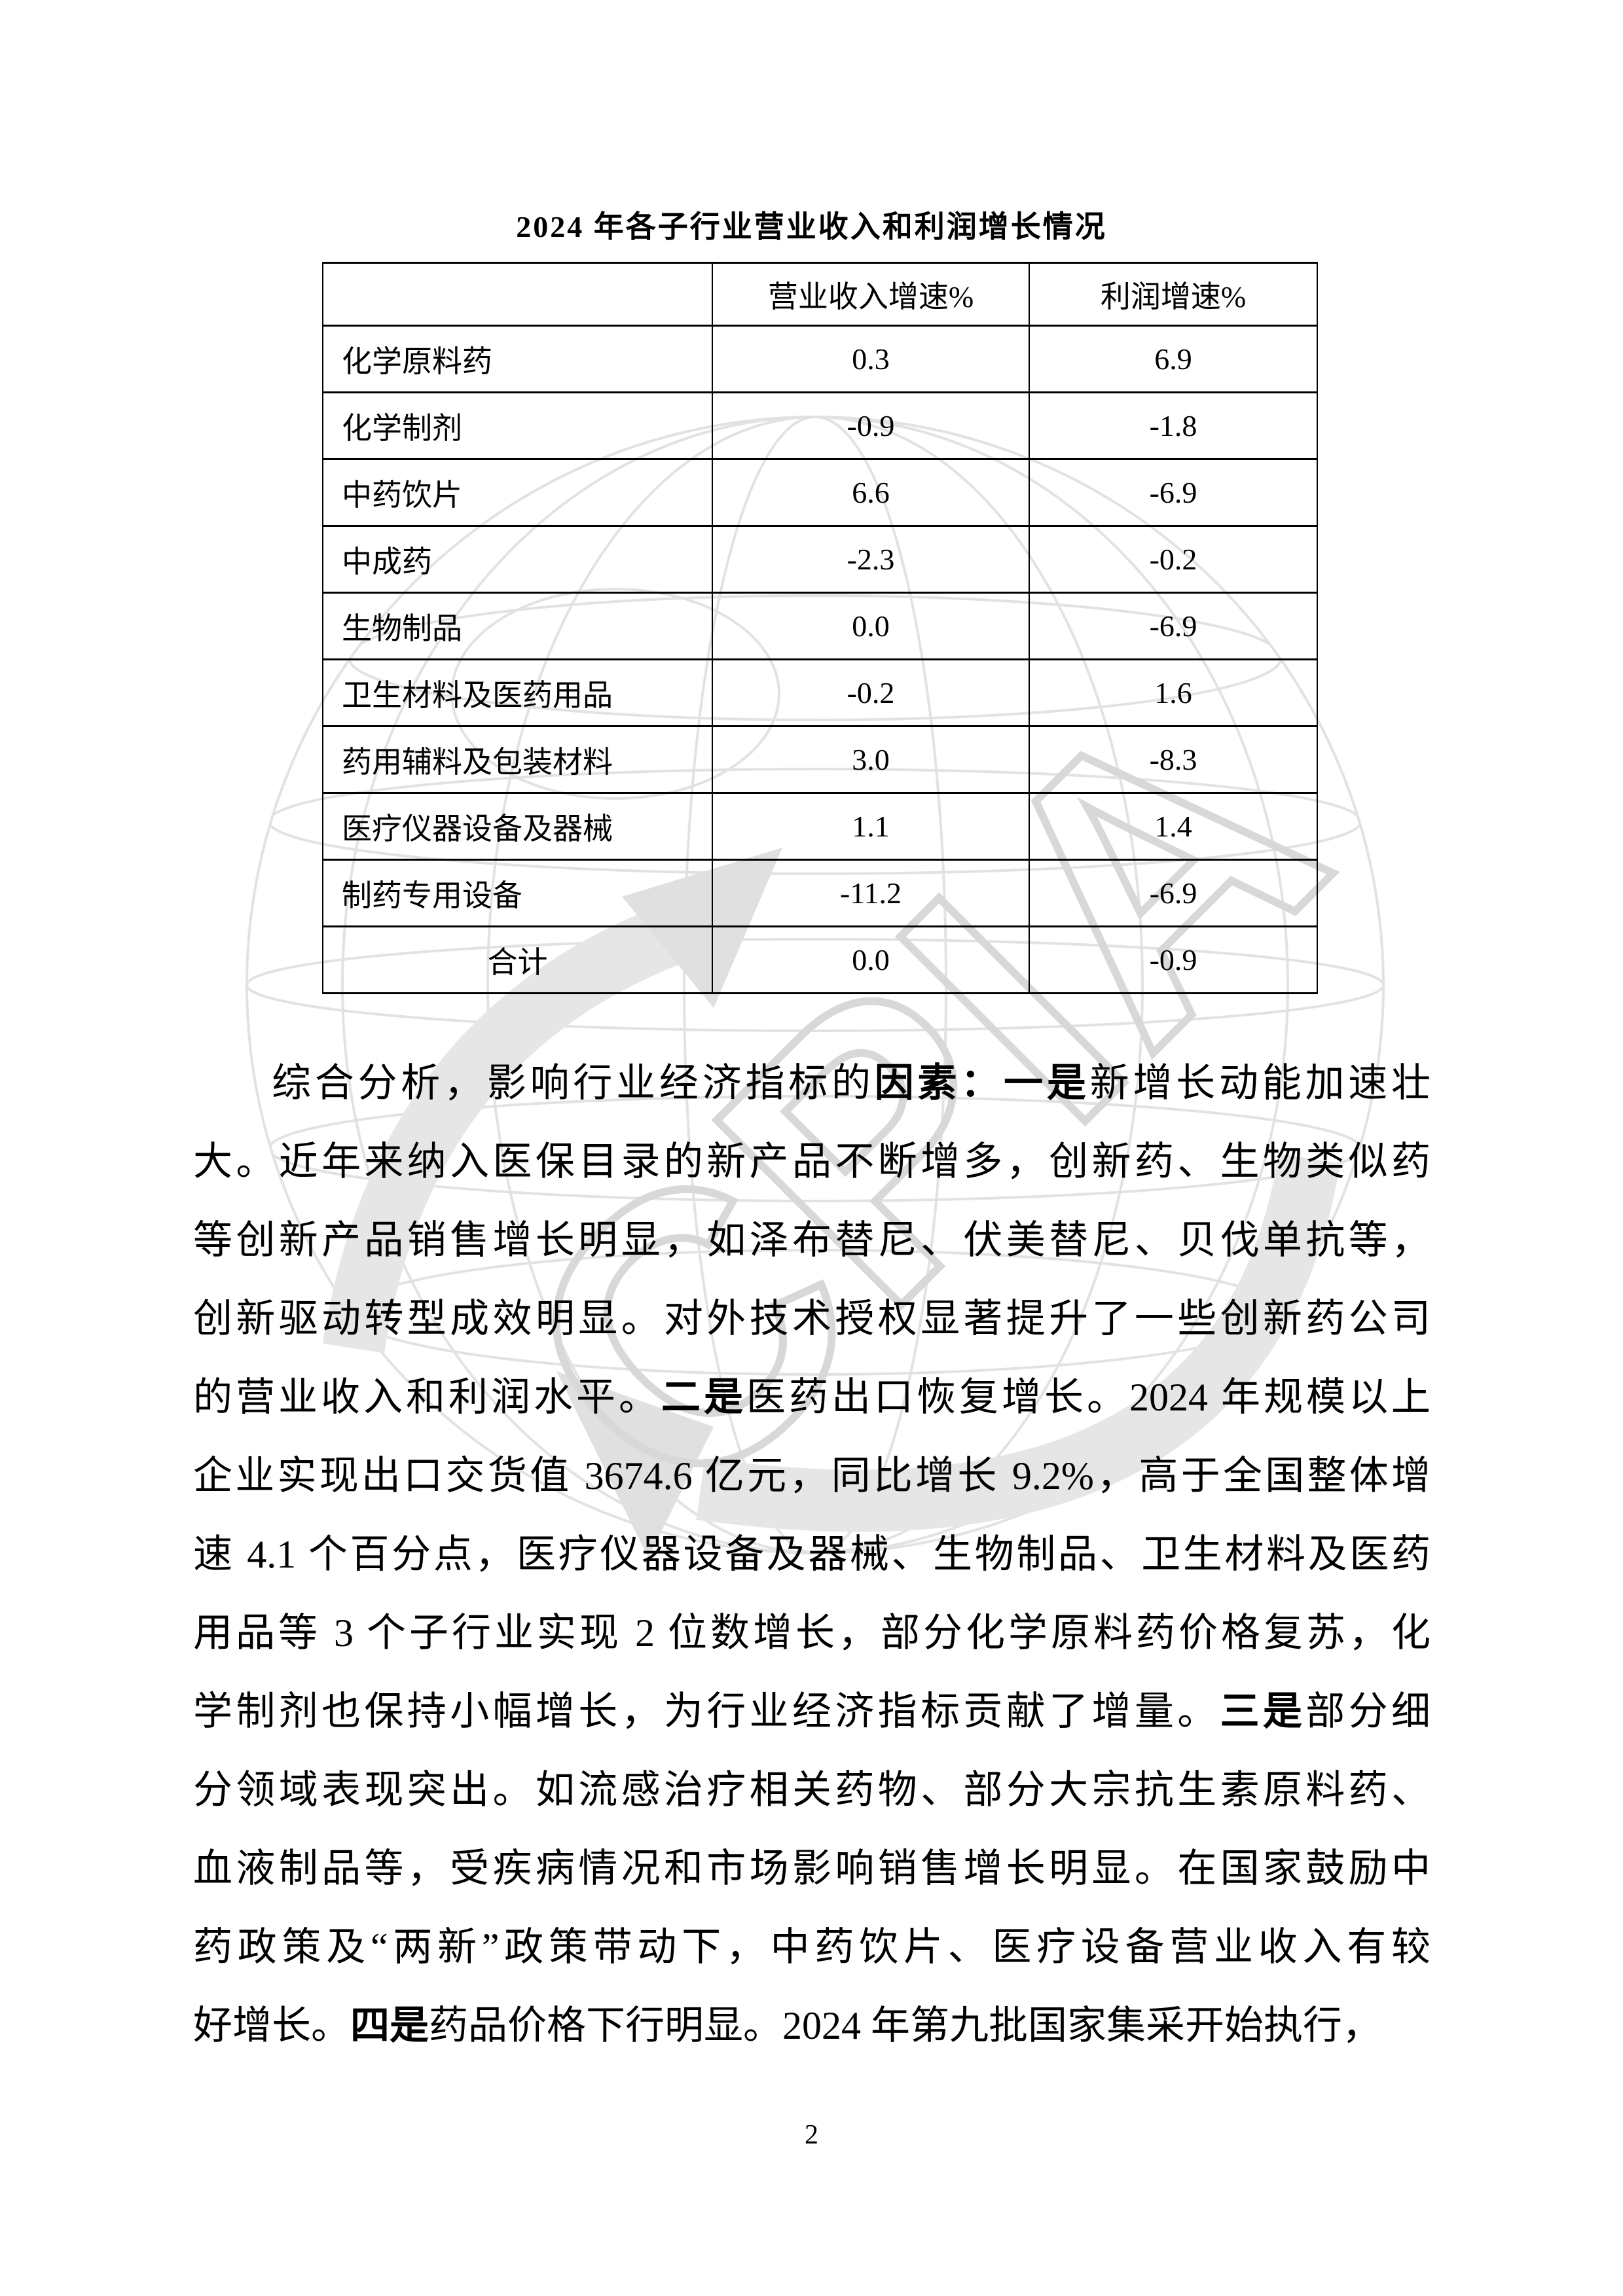 The image size is (1623, 2296). Describe the element at coordinates (517, 359) in the screenshot. I see `row-label: 化学原料药` at that location.